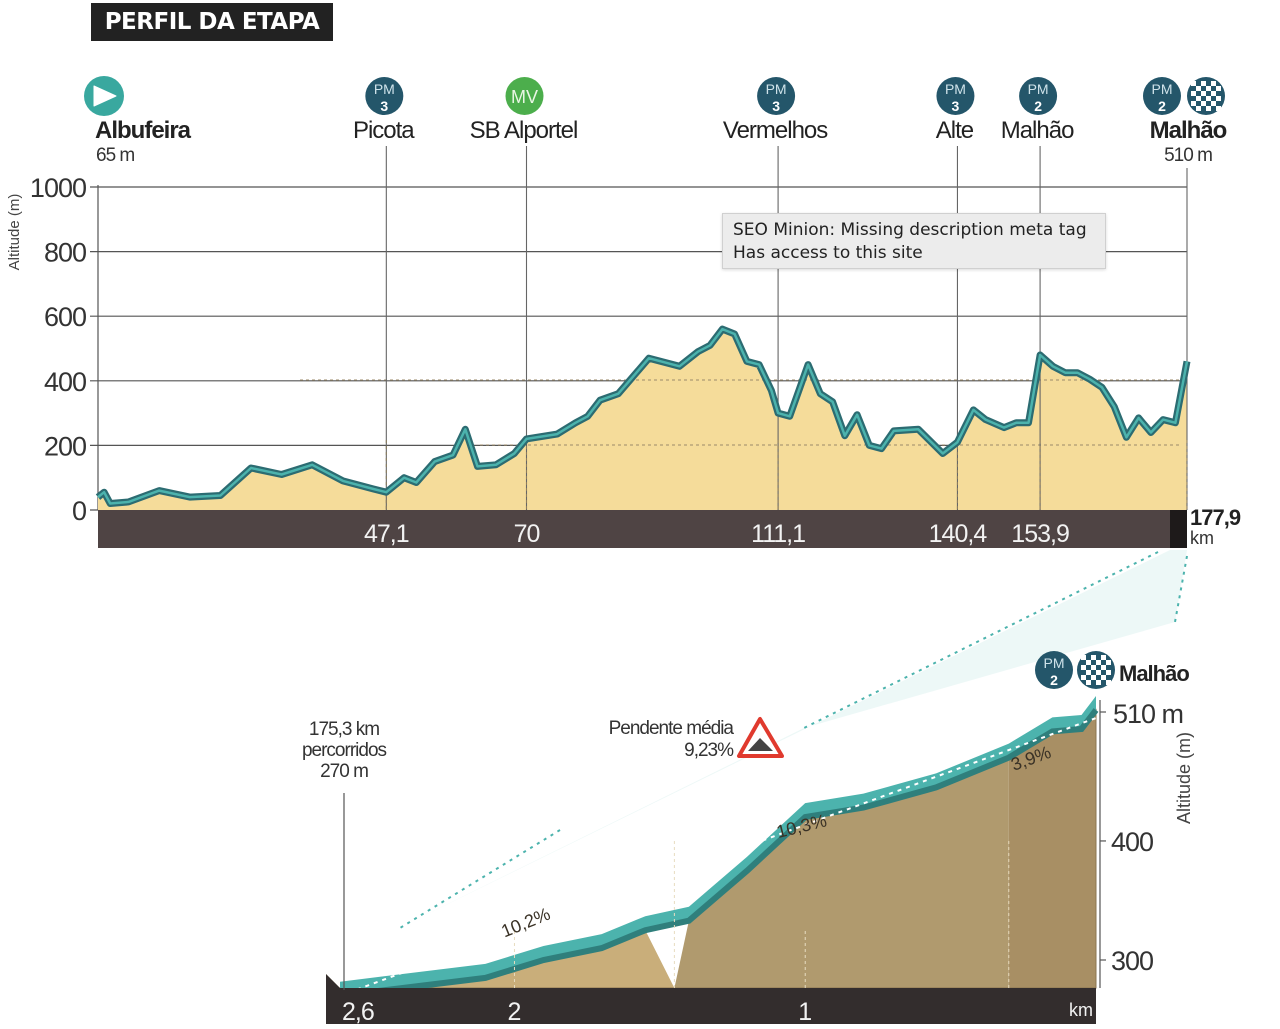 The width and height of the screenshot is (1280, 1029). I want to click on marker-label: SB Alportel, so click(524, 130).